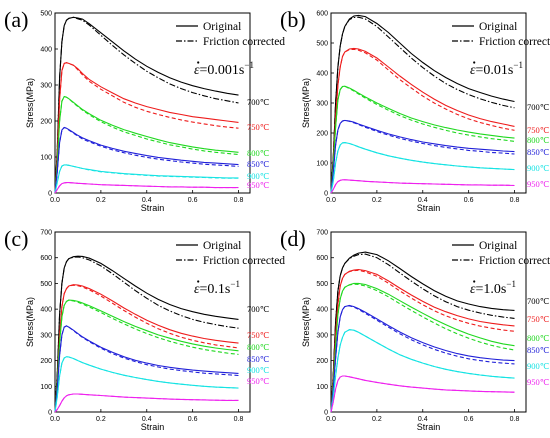  I want to click on panel-label: (d), so click(293, 238).